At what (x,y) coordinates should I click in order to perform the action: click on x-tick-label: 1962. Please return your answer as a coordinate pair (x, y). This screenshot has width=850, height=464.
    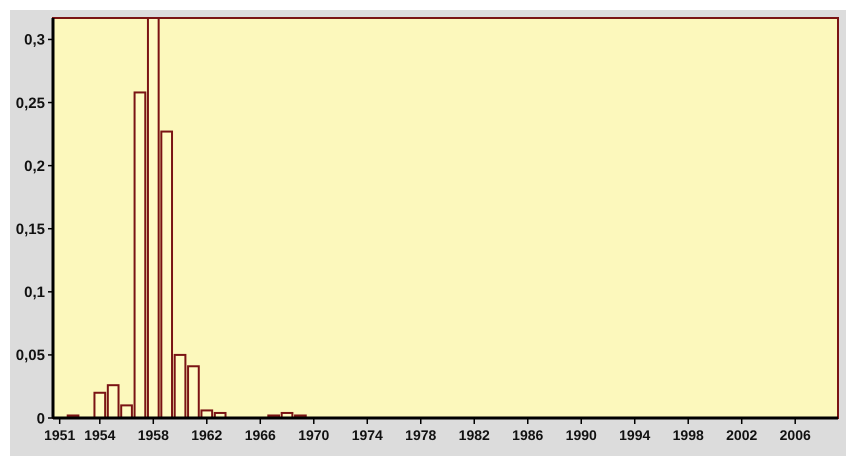
    Looking at the image, I should click on (207, 435).